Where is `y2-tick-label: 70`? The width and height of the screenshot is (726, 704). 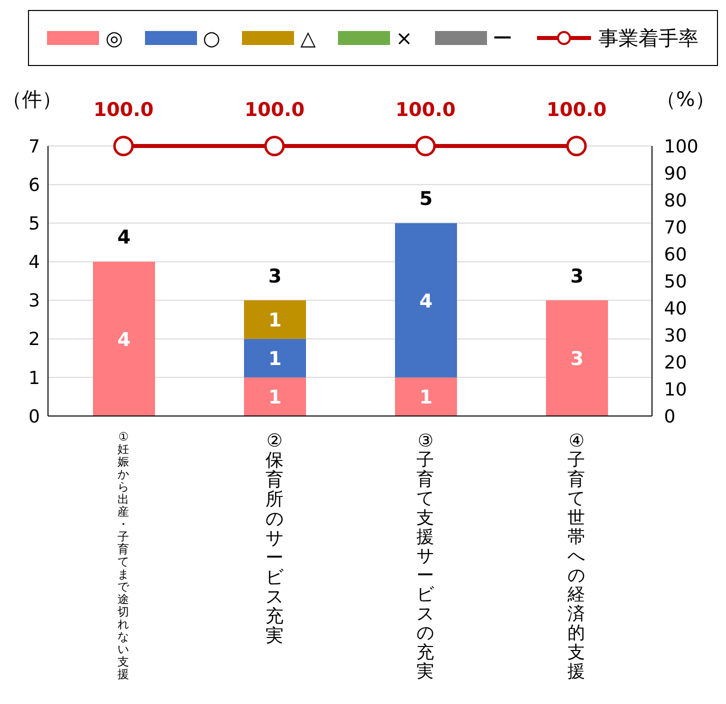
y2-tick-label: 70 is located at coordinates (675, 227).